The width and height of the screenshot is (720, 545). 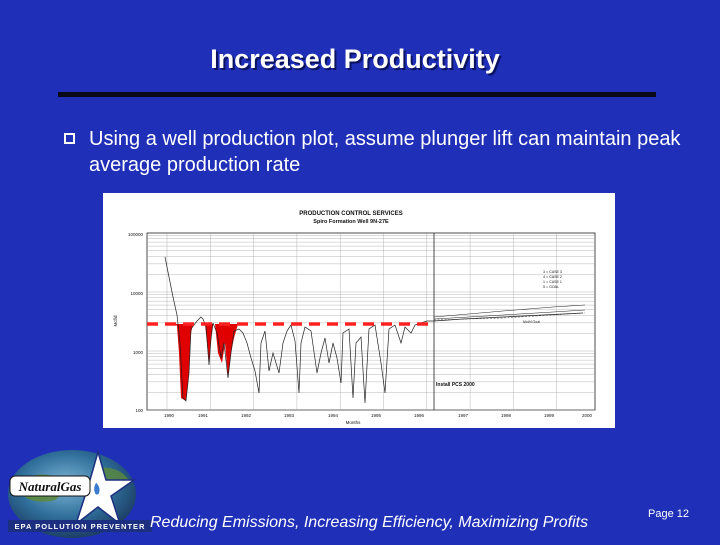 What do you see at coordinates (552, 277) in the screenshot?
I see `legend-item-case2: 4 = CASE 2` at bounding box center [552, 277].